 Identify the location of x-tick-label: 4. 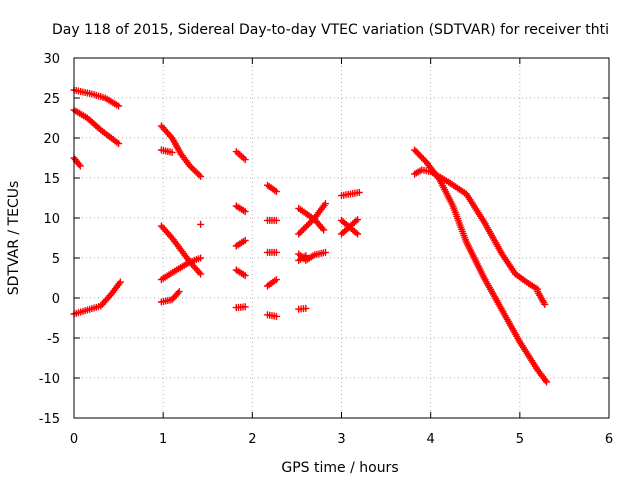
(431, 439).